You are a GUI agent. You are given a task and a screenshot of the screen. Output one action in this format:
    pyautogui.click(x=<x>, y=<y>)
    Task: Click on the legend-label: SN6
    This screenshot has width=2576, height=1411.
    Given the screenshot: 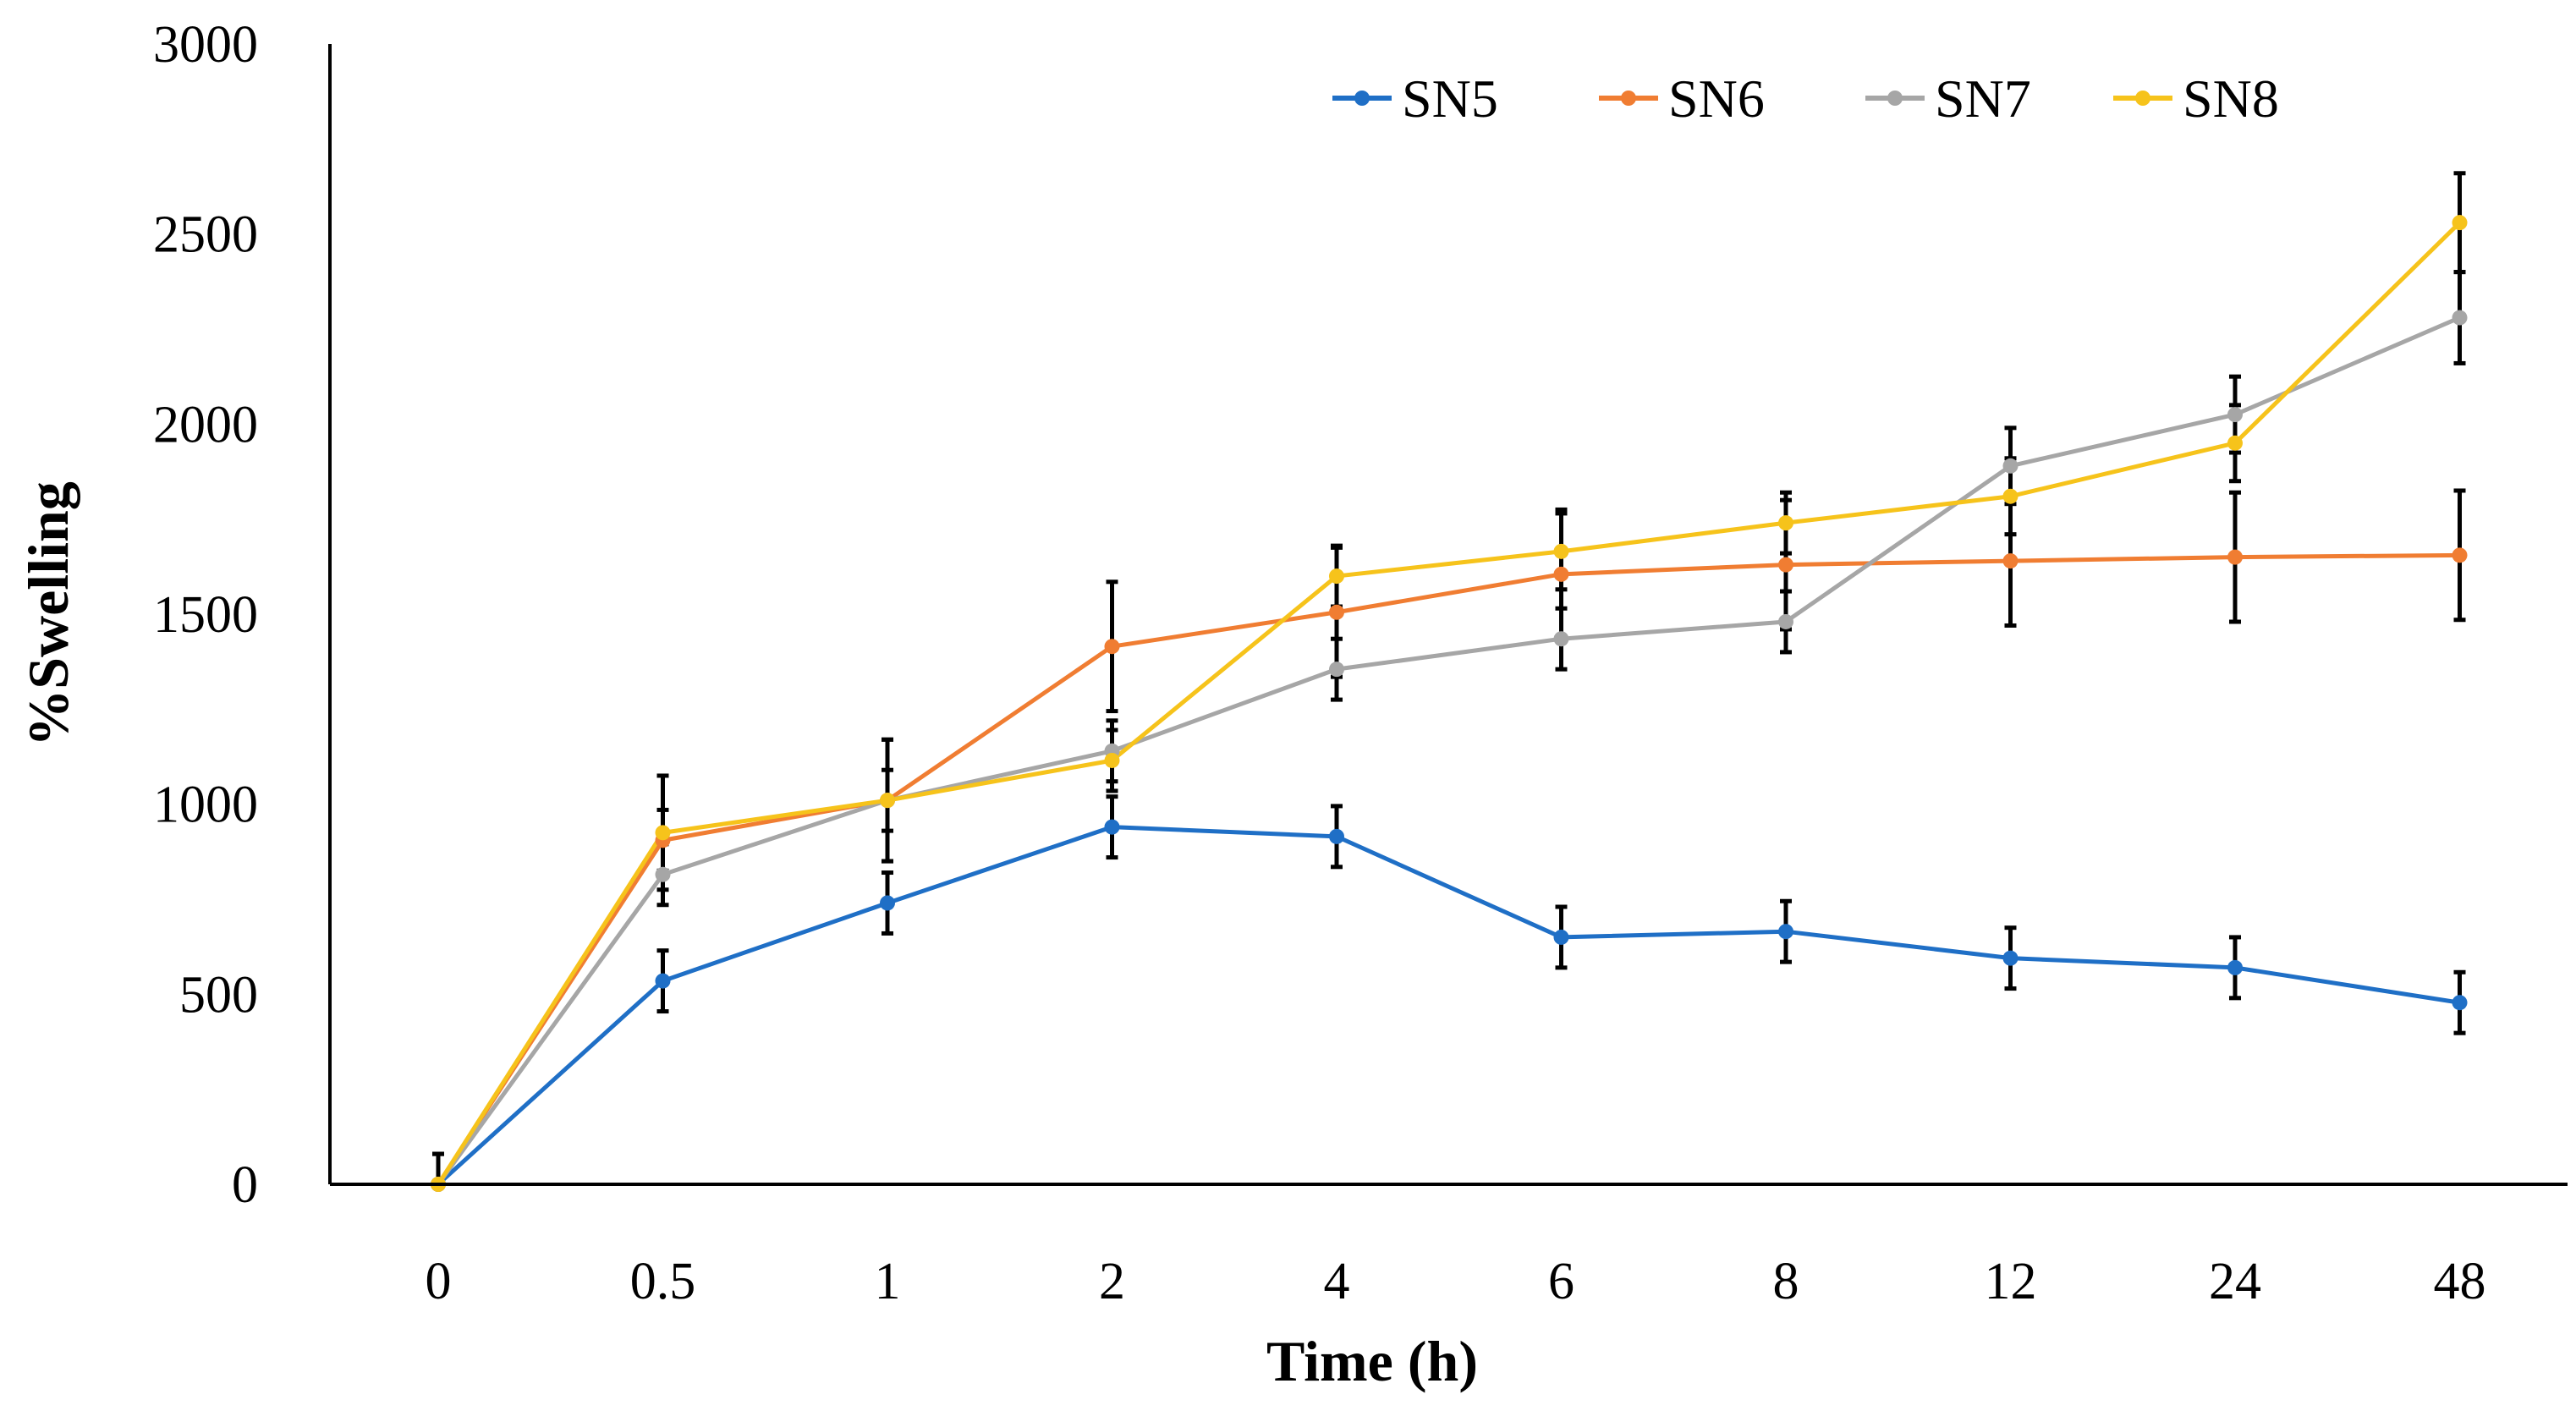 What is the action you would take?
    pyautogui.click(x=1716, y=99)
    